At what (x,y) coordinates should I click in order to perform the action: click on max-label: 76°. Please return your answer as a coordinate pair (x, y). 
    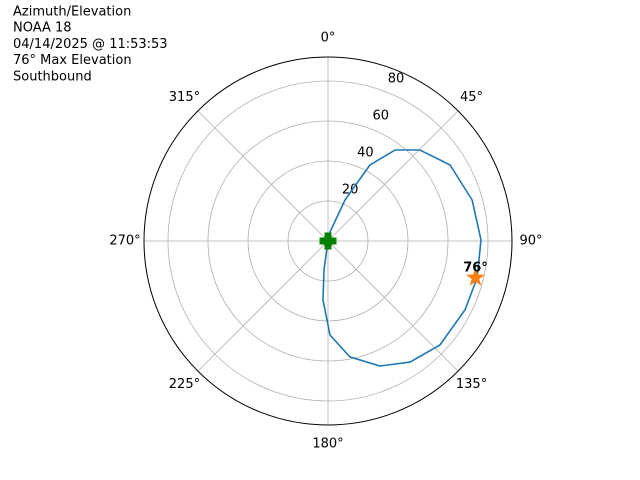
    Looking at the image, I should click on (475, 267).